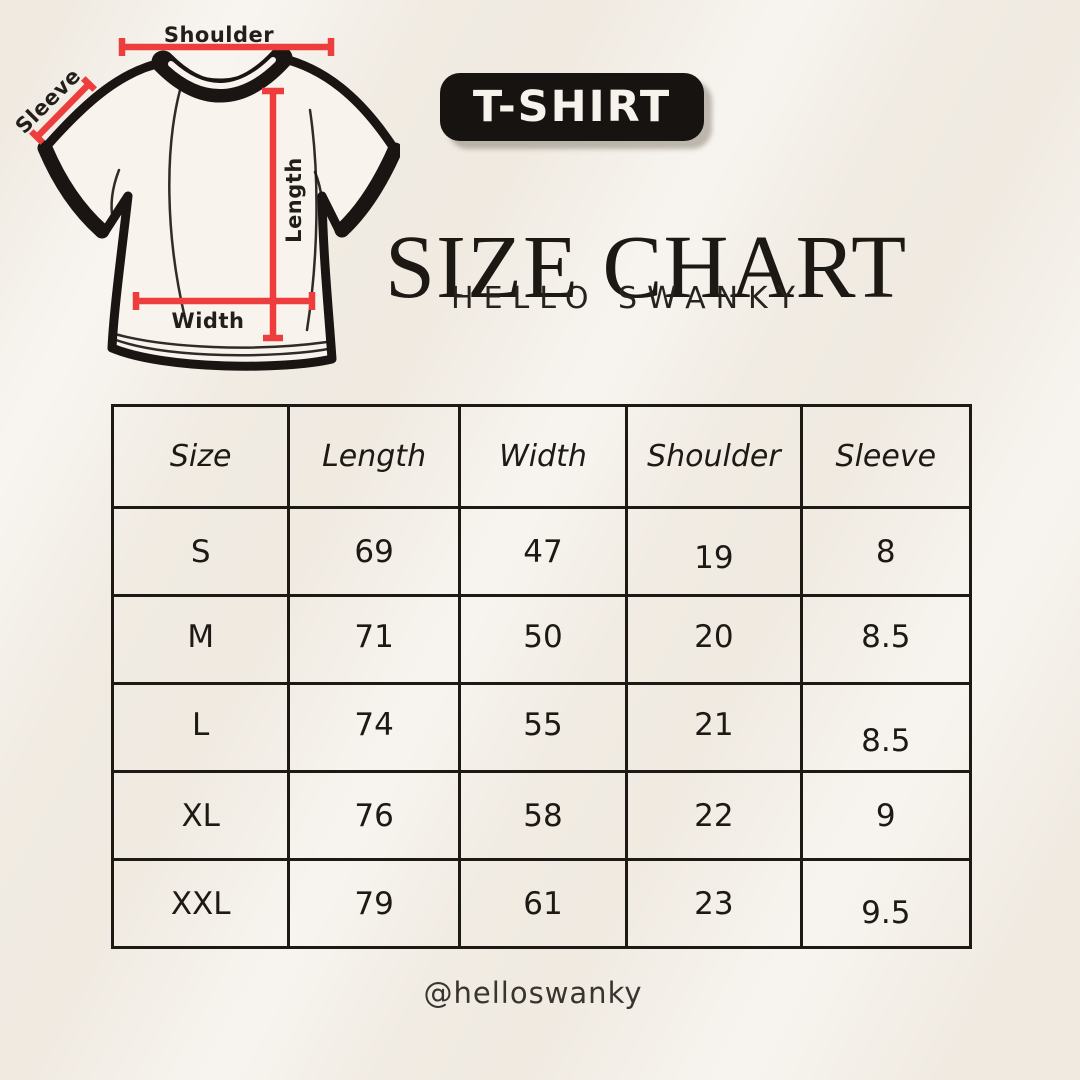 Image resolution: width=1080 pixels, height=1080 pixels. Describe the element at coordinates (374, 639) in the screenshot. I see `cell-length: 71` at that location.